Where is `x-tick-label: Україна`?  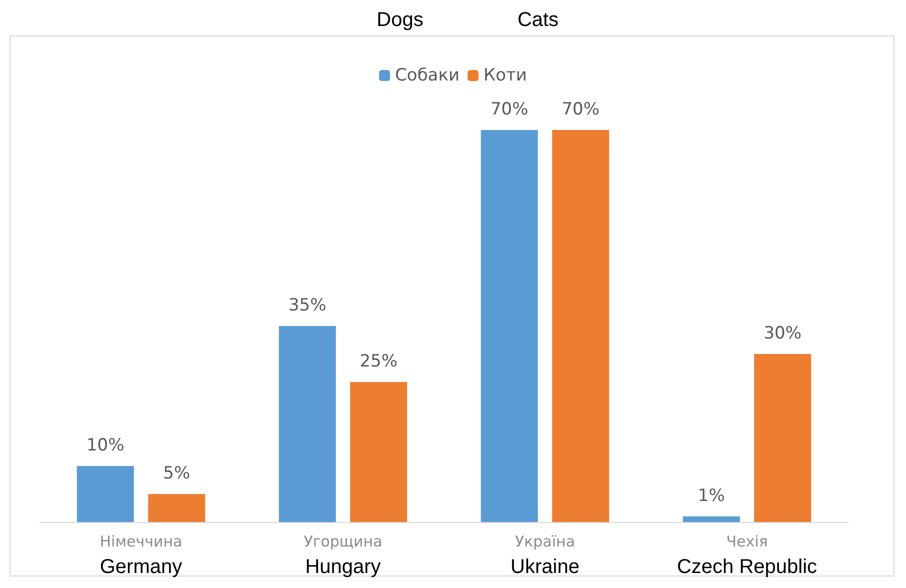
x-tick-label: Україна is located at coordinates (545, 541).